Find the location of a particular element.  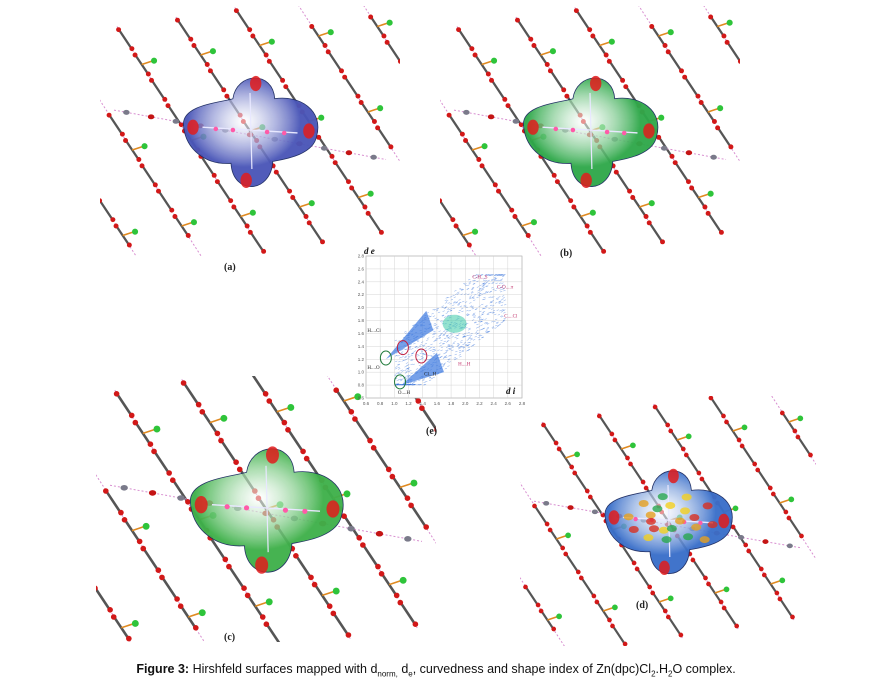

y-tick-label: 0.6 is located at coordinates (361, 398).